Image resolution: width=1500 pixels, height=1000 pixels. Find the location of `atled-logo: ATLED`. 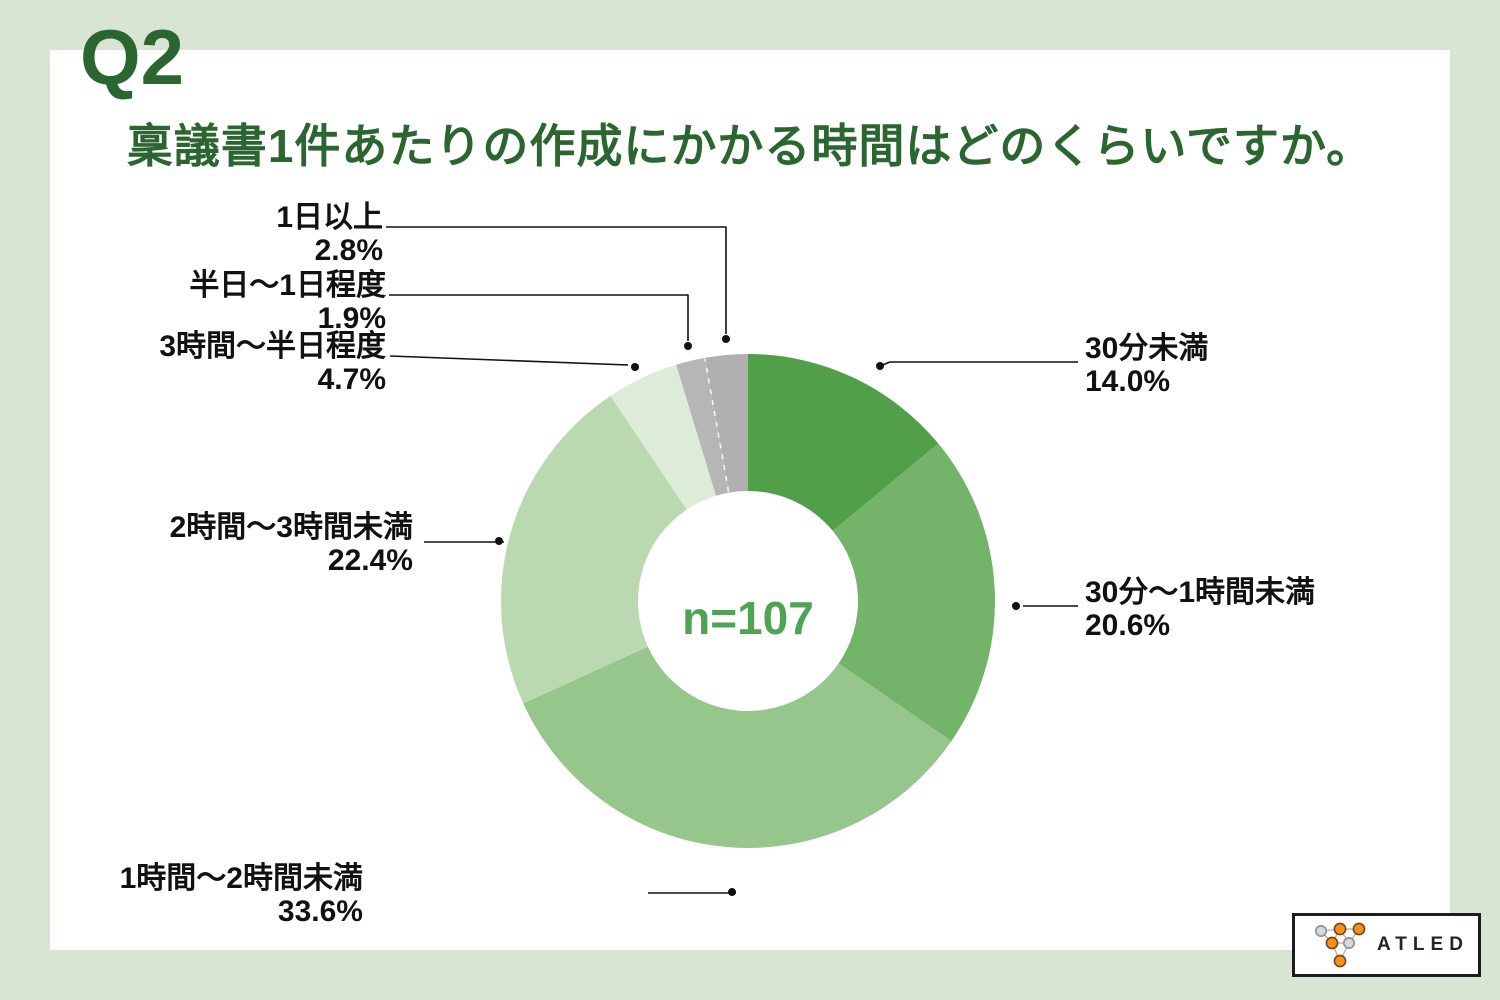

atled-logo: ATLED is located at coordinates (1386, 945).